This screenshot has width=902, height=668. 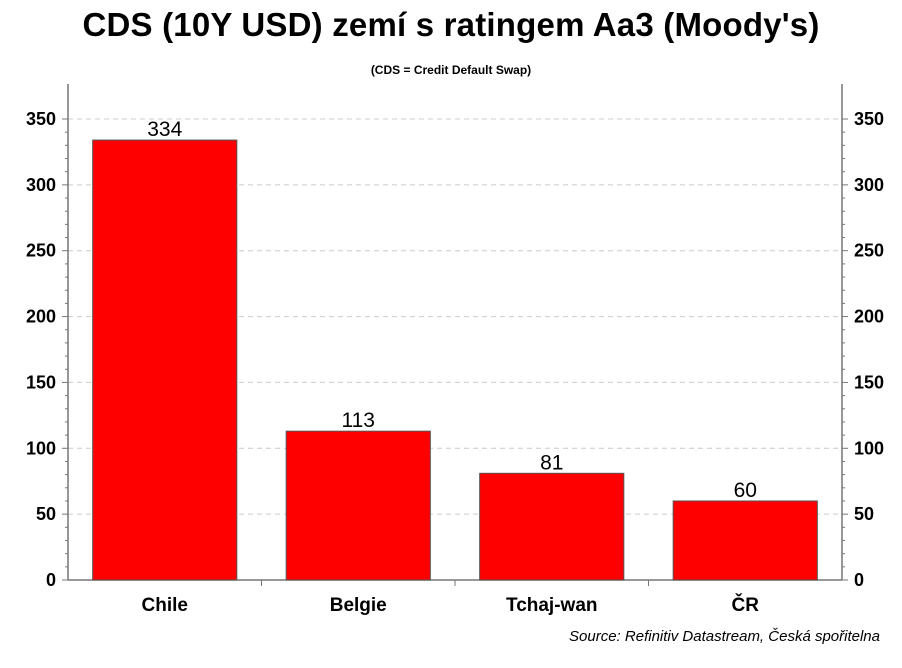 What do you see at coordinates (746, 605) in the screenshot?
I see `x-tick-label: ČR` at bounding box center [746, 605].